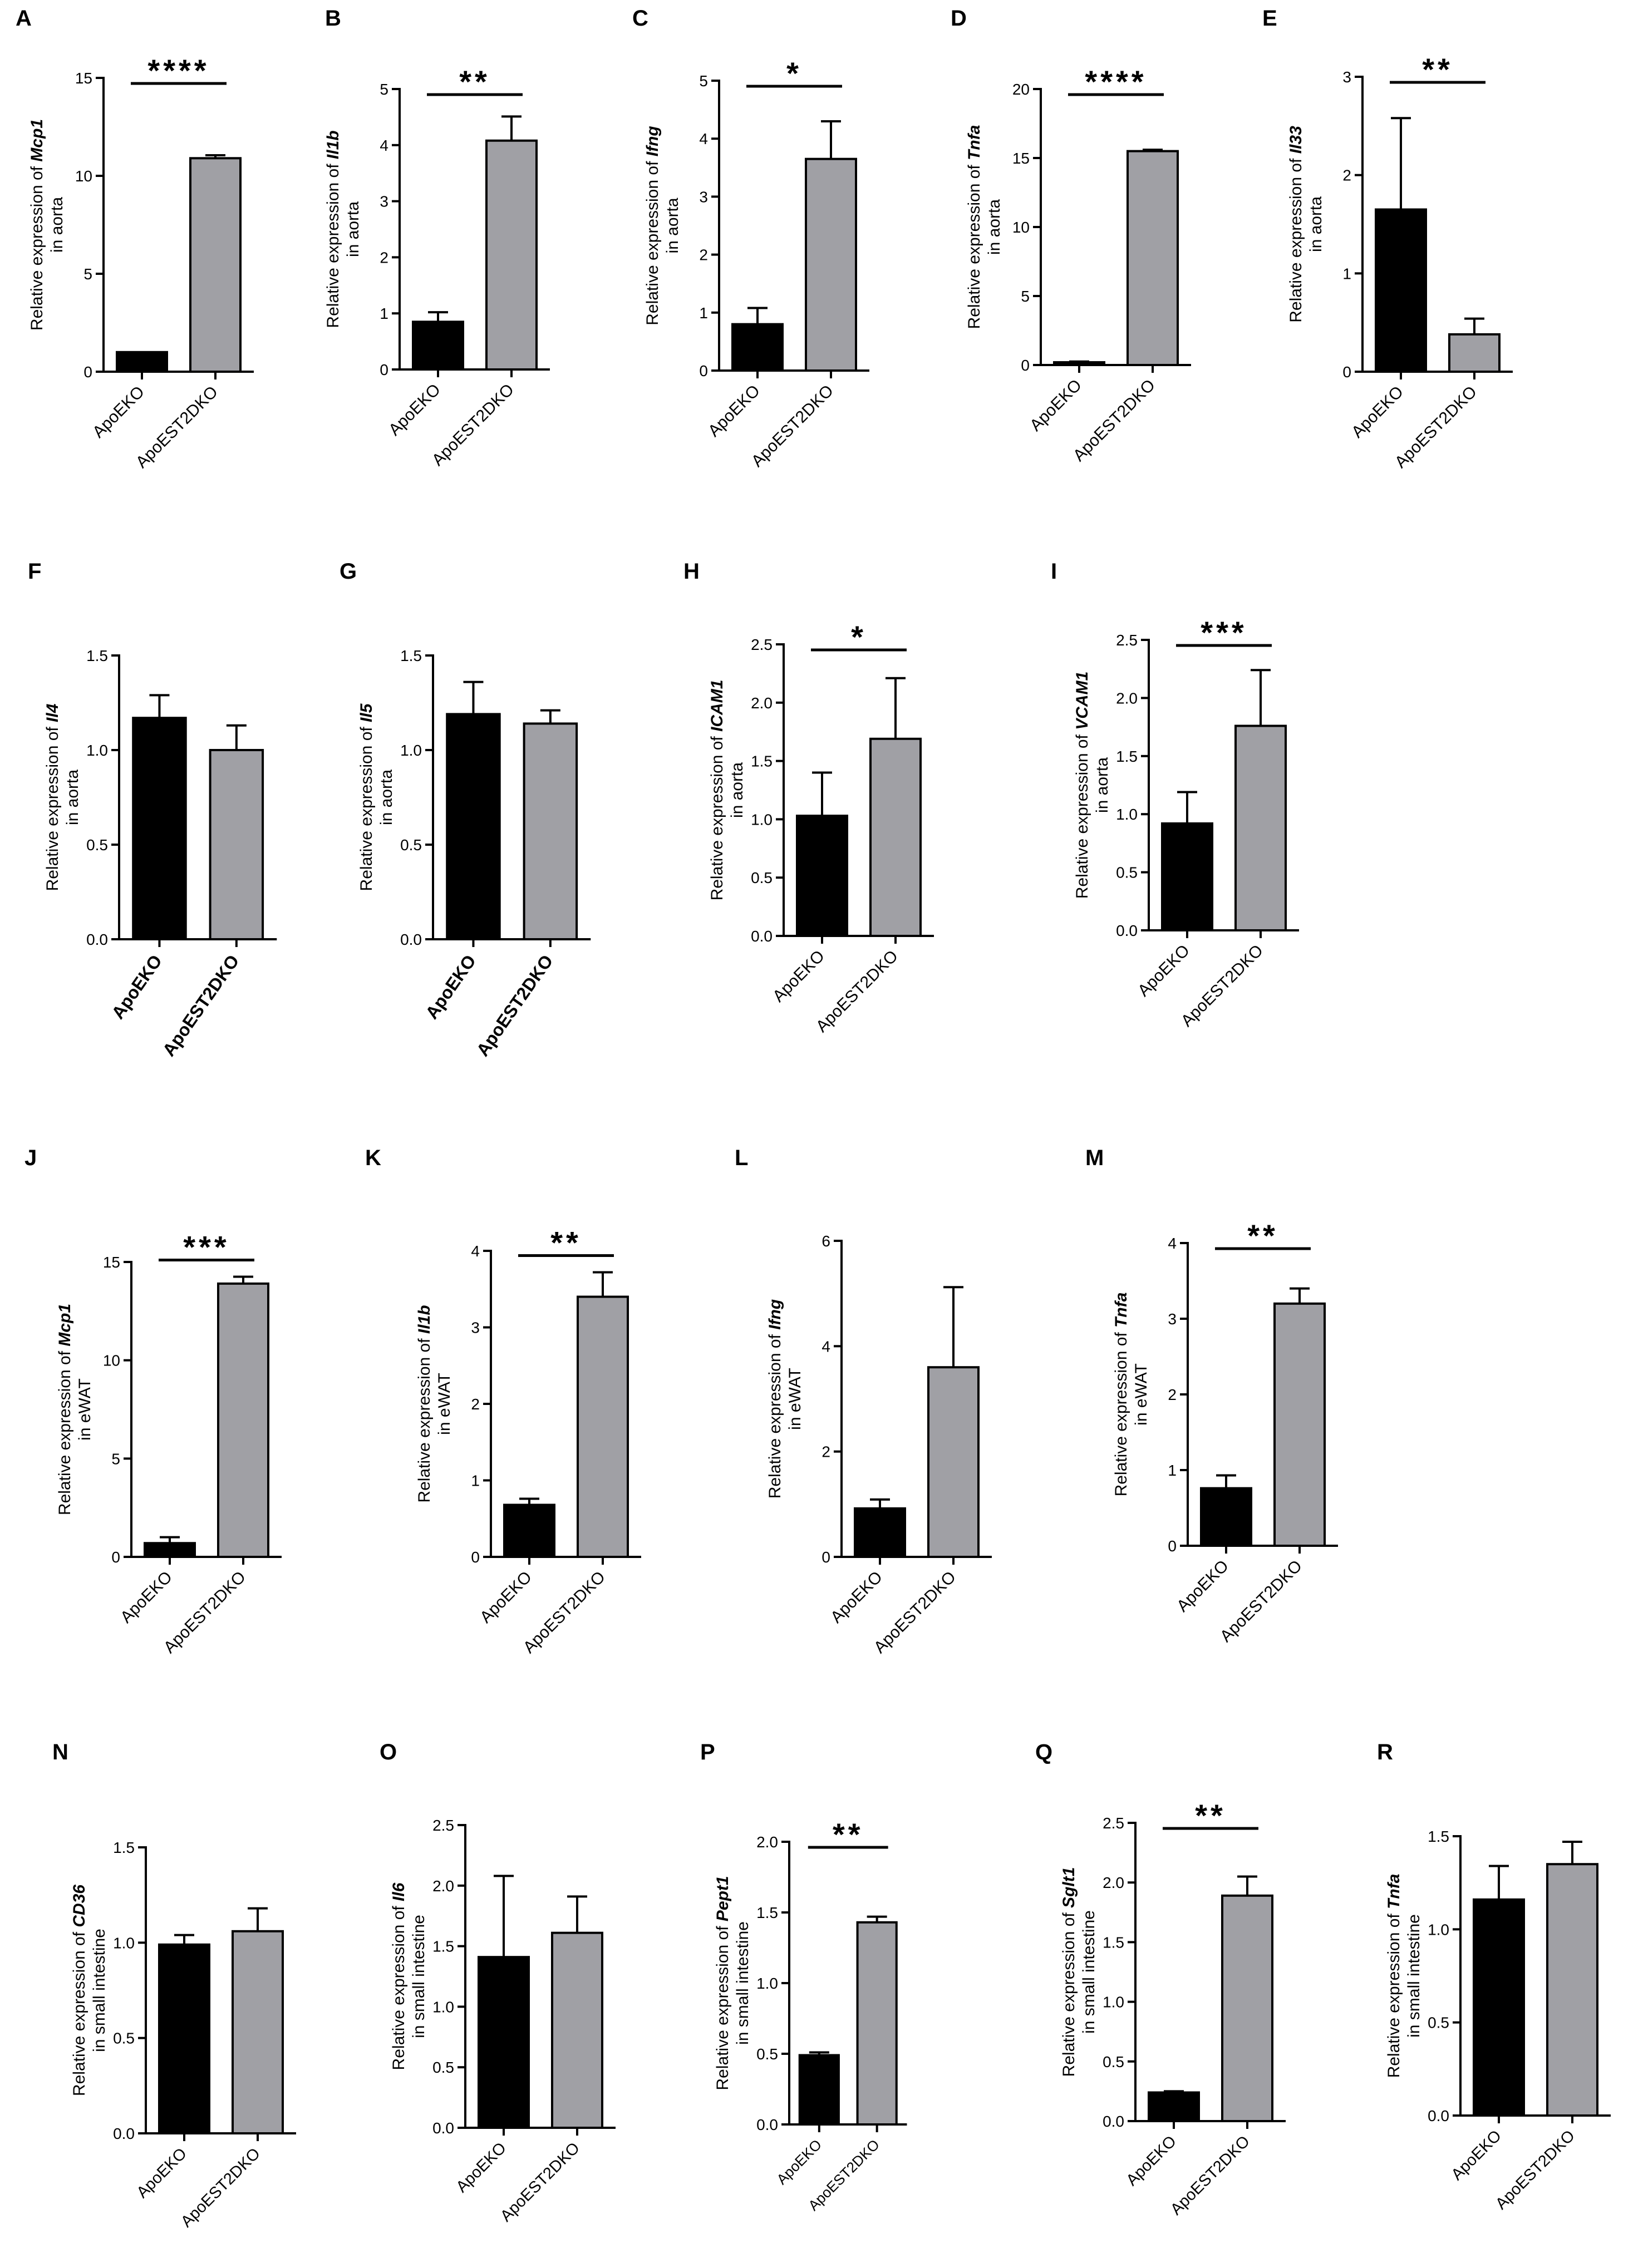  What do you see at coordinates (343, 229) in the screenshot?
I see `y-axis-label: Relative expression of Il1bin aorta` at bounding box center [343, 229].